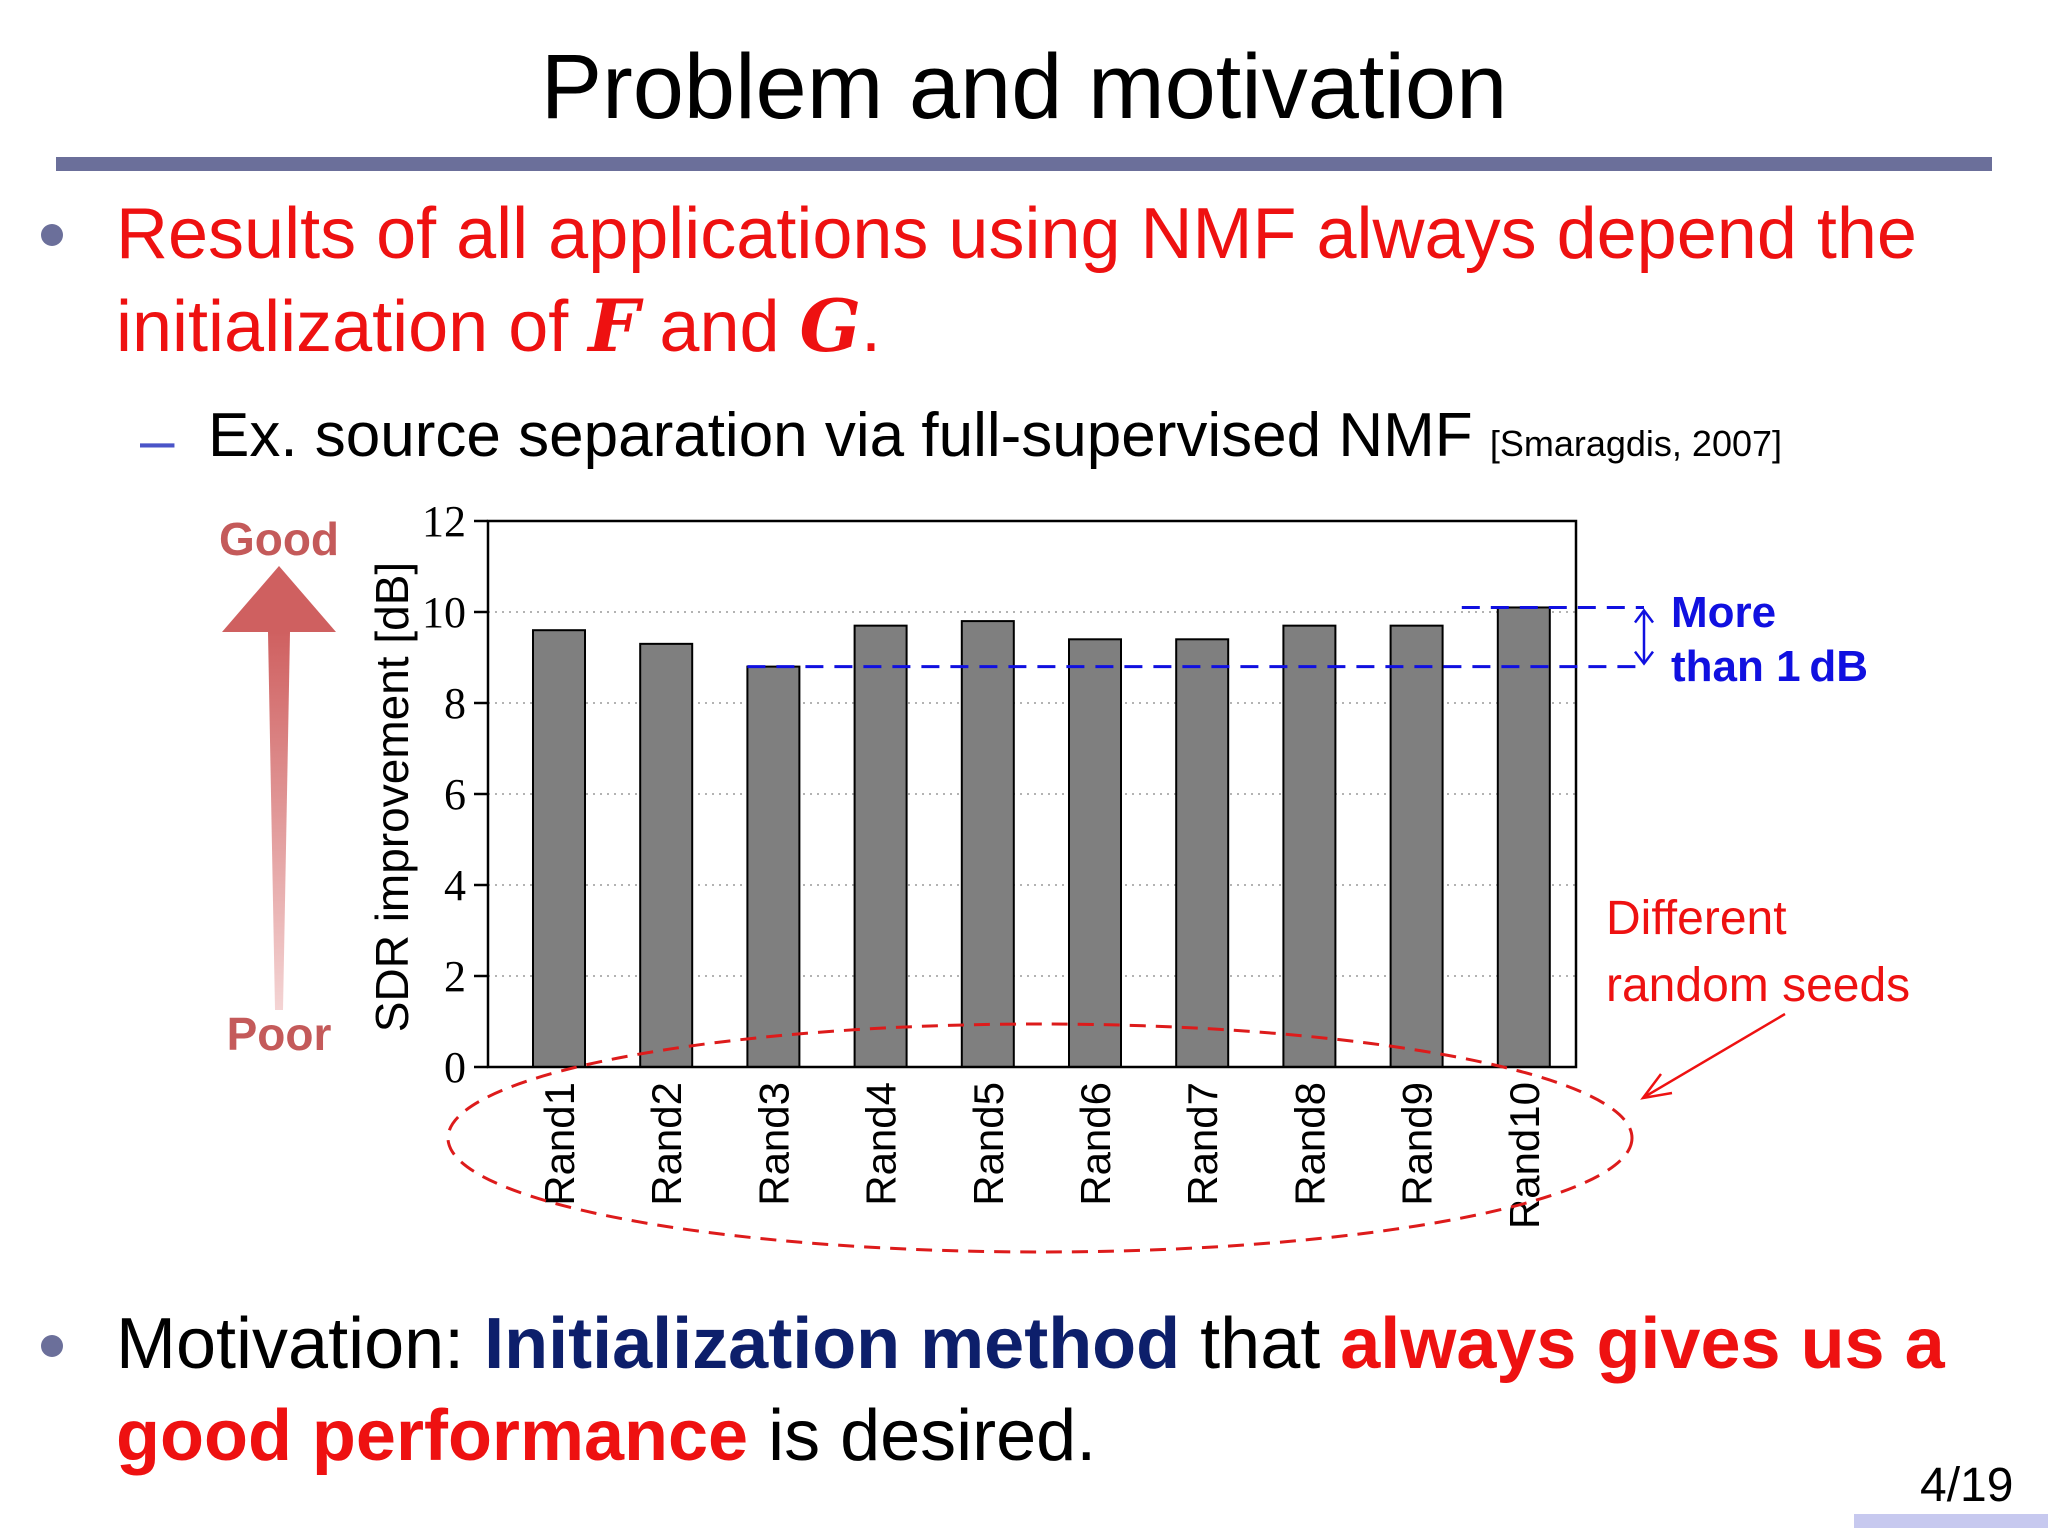 This screenshot has height=1536, width=2048. Describe the element at coordinates (1769, 666) in the screenshot. I see `difference-label-line2: than 1 dB` at that location.